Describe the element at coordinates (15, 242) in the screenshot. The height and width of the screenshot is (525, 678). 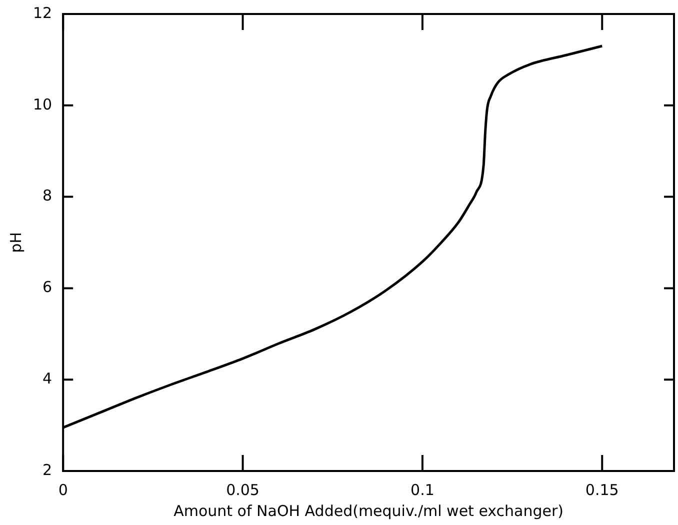
I see `y-axis-title: pH` at that location.